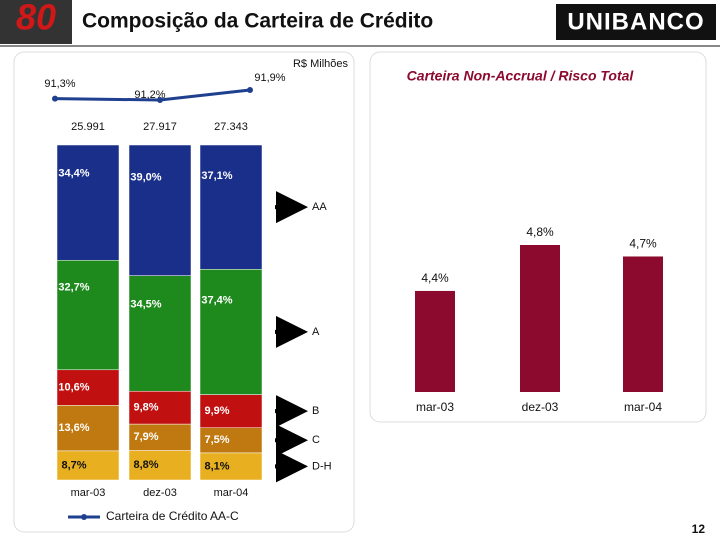 The width and height of the screenshot is (720, 540). What do you see at coordinates (216, 176) in the screenshot?
I see `value-label: 37,1%` at bounding box center [216, 176].